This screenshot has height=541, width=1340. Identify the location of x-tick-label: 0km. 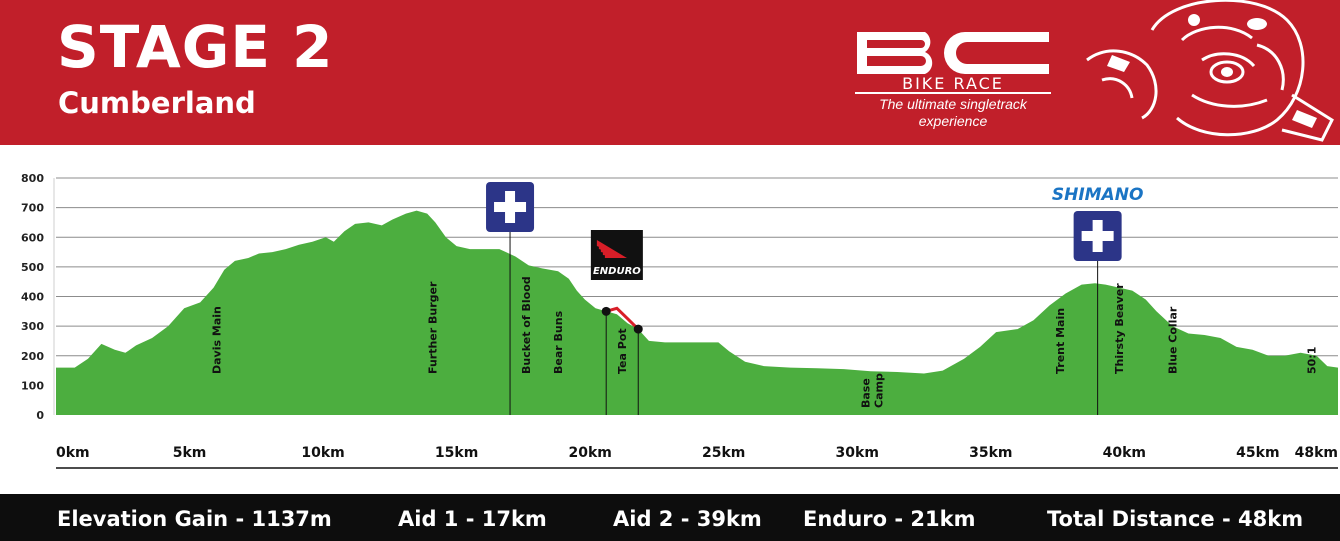
(73, 453).